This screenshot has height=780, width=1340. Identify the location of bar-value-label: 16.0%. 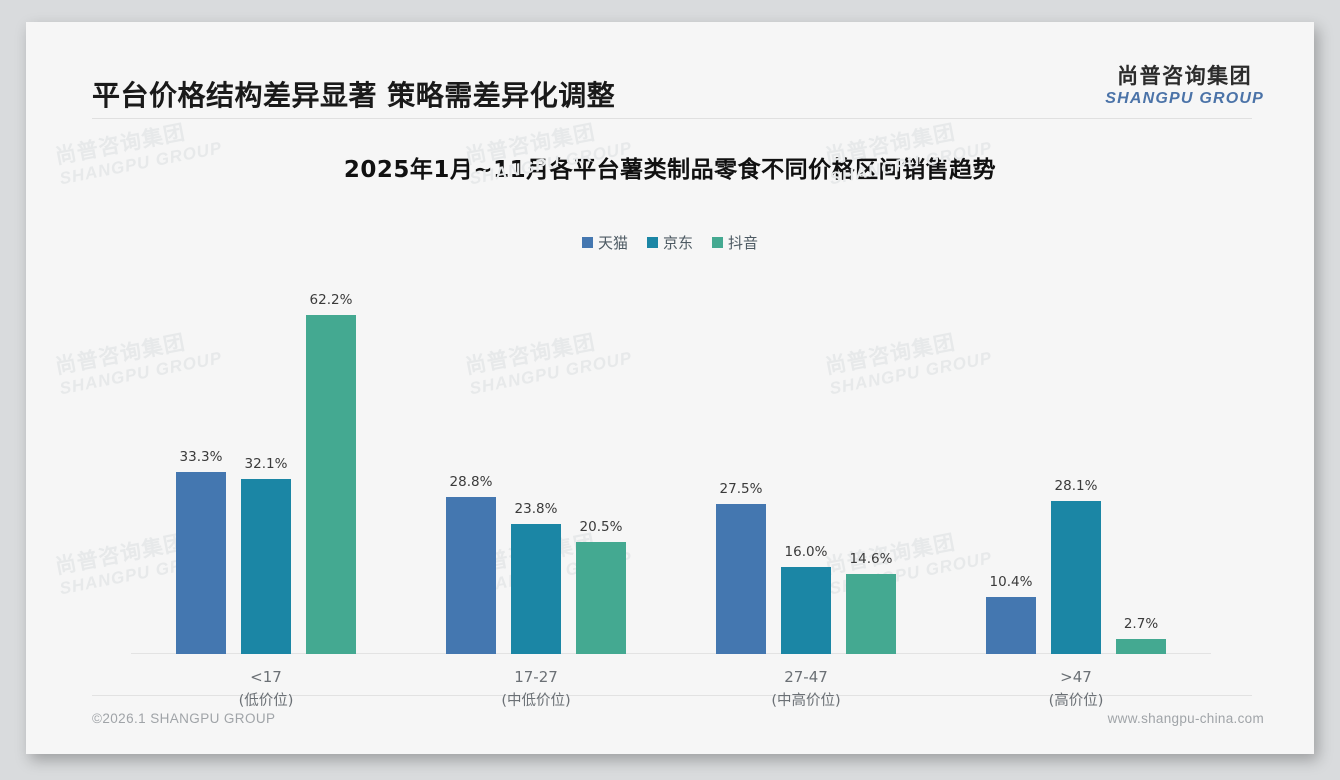
(806, 551).